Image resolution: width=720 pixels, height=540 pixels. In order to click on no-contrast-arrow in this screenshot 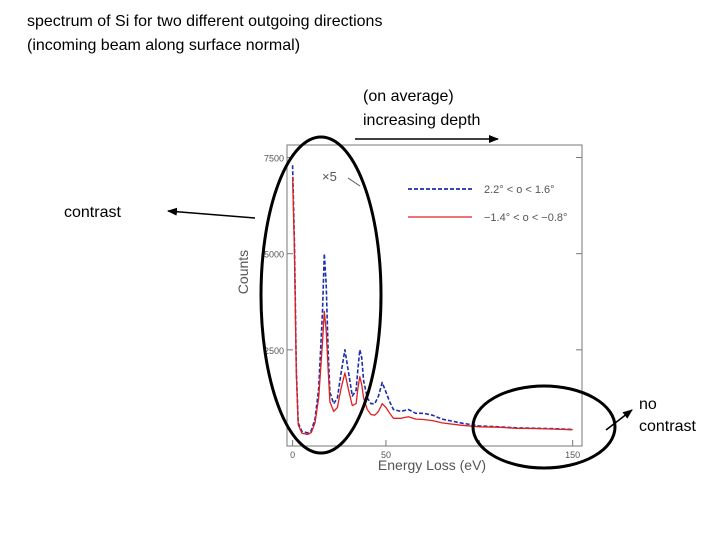, I will do `click(619, 420)`.